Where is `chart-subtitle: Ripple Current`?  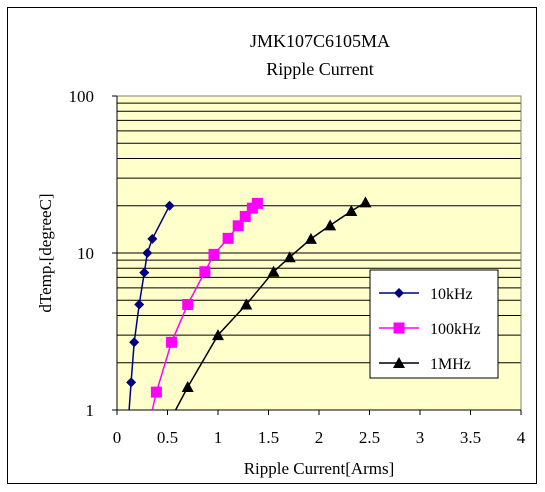 chart-subtitle: Ripple Current is located at coordinates (319, 69).